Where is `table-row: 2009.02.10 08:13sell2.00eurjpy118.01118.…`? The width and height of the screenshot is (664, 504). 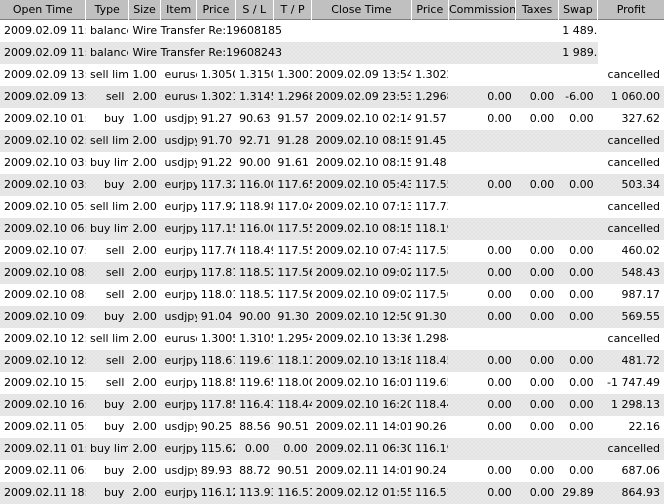
table-row: 2009.02.10 08:13sell2.00eurjpy118.01118.… is located at coordinates (332, 295).